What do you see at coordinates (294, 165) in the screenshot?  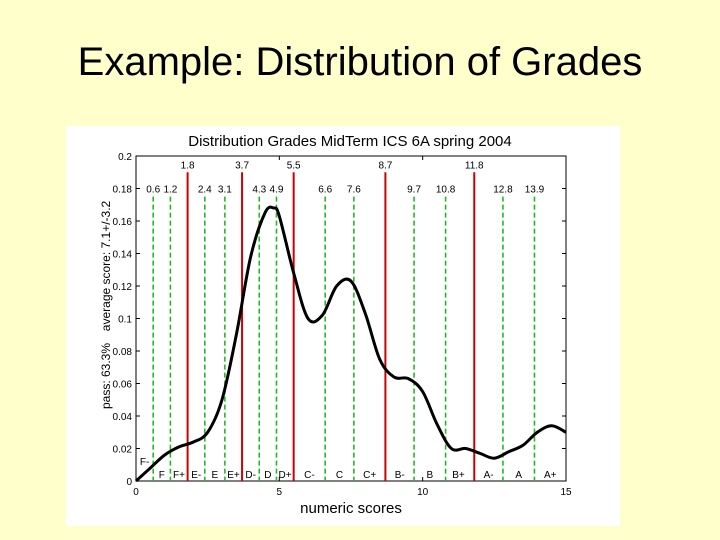 I see `boundary-label: 5.5` at bounding box center [294, 165].